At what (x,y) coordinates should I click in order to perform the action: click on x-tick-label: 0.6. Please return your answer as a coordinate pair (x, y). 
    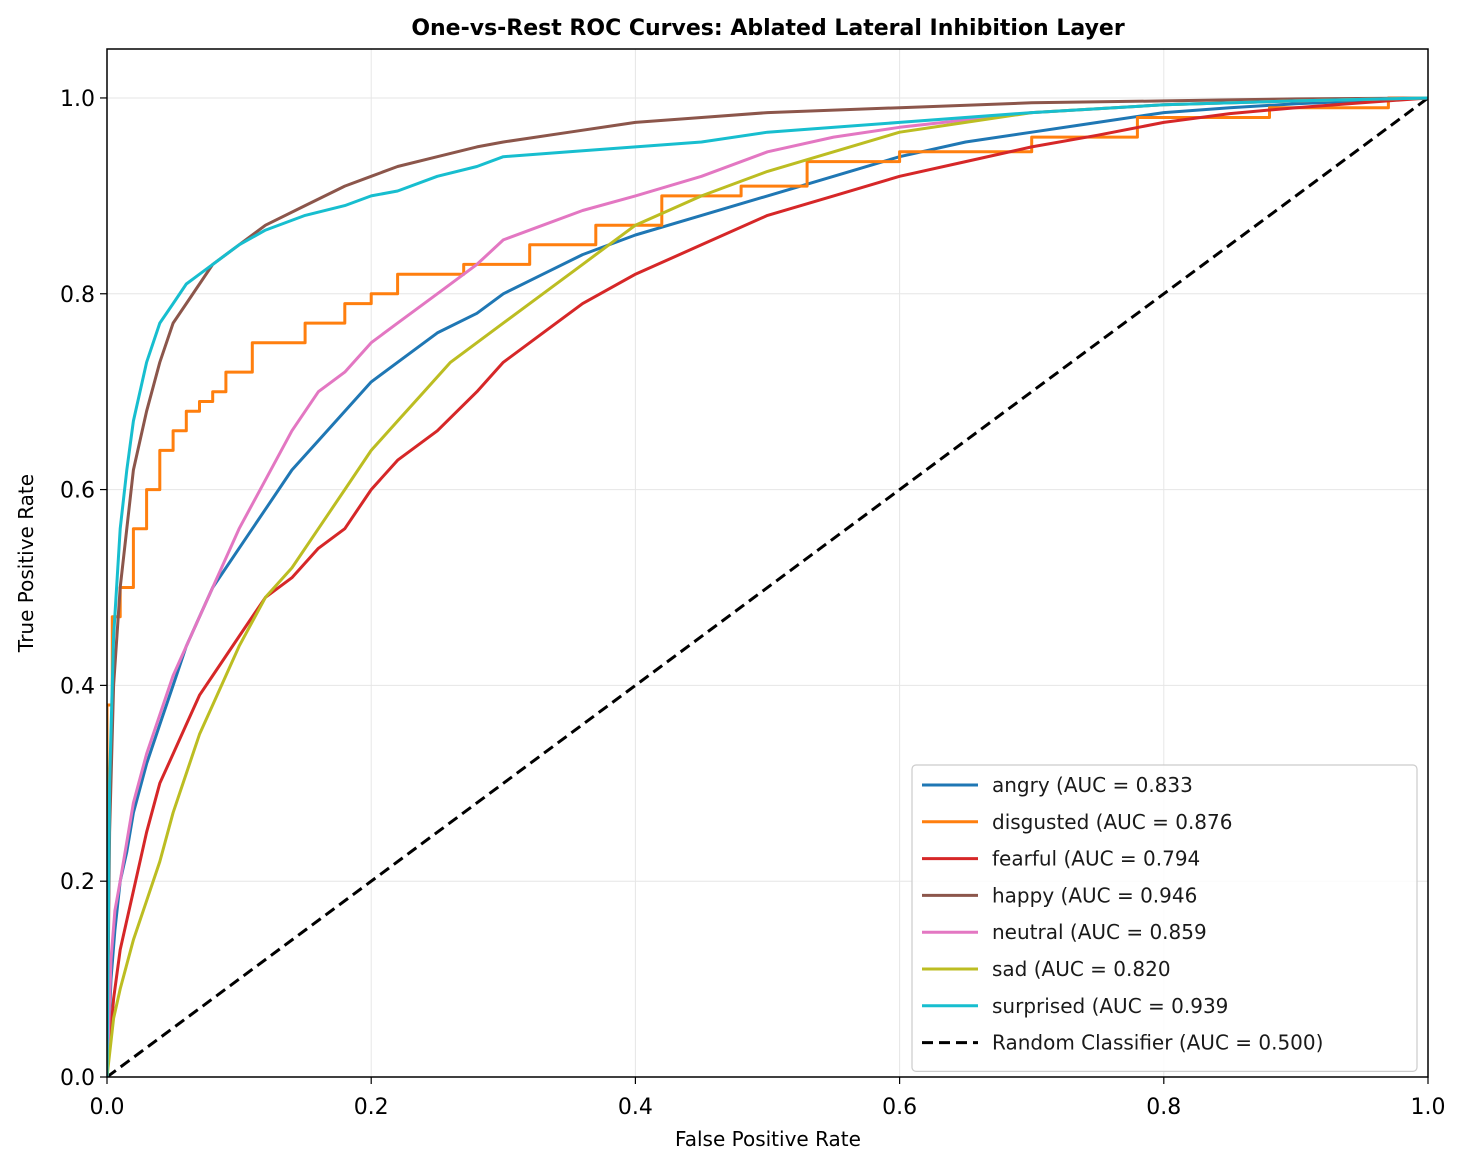
    Looking at the image, I should click on (899, 1107).